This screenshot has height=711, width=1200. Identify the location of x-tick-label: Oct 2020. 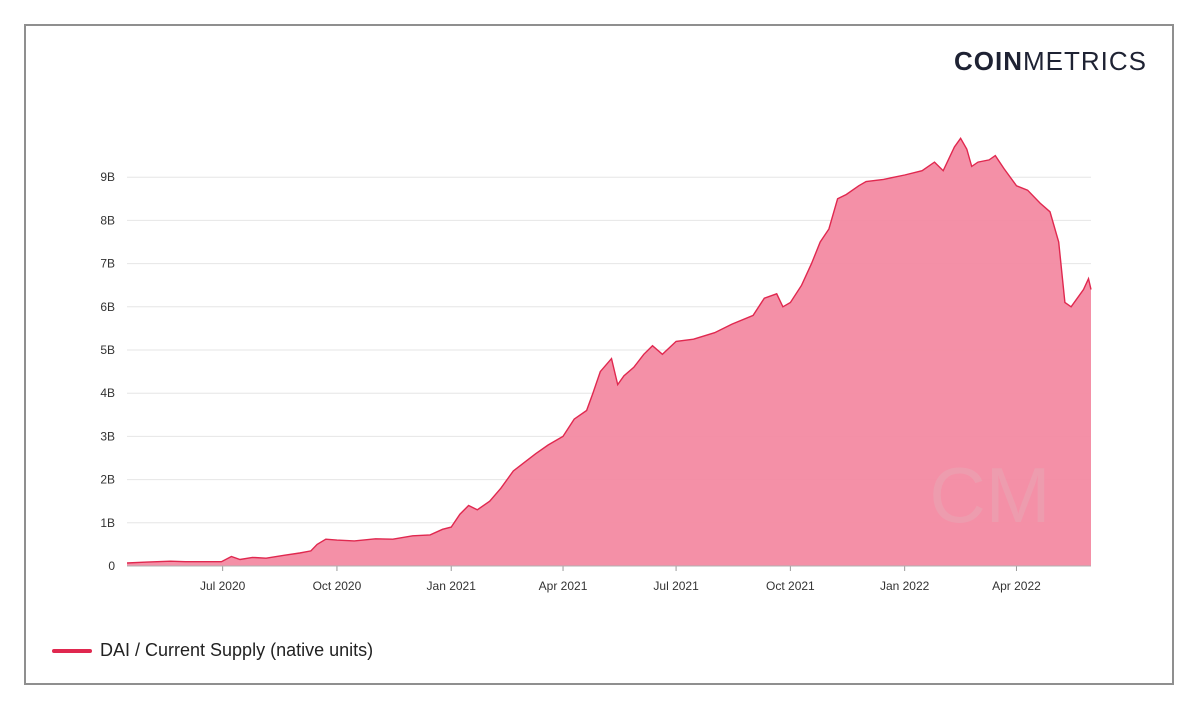
(337, 586).